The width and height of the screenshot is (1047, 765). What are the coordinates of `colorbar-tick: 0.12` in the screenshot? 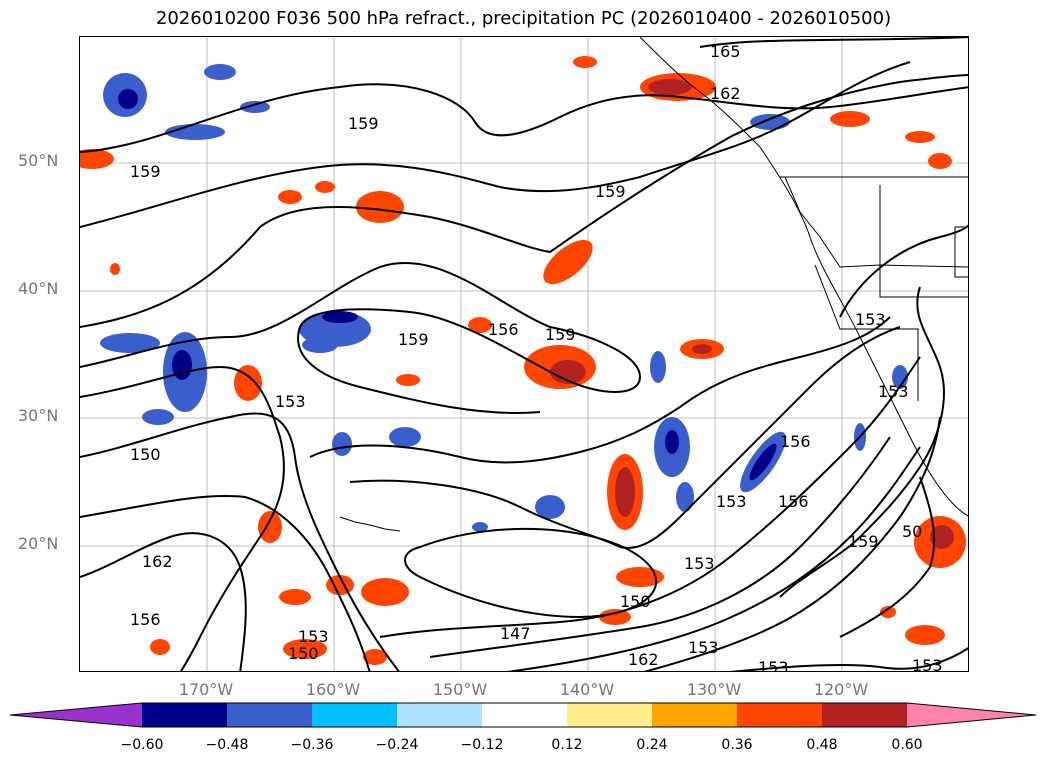 It's located at (567, 745).